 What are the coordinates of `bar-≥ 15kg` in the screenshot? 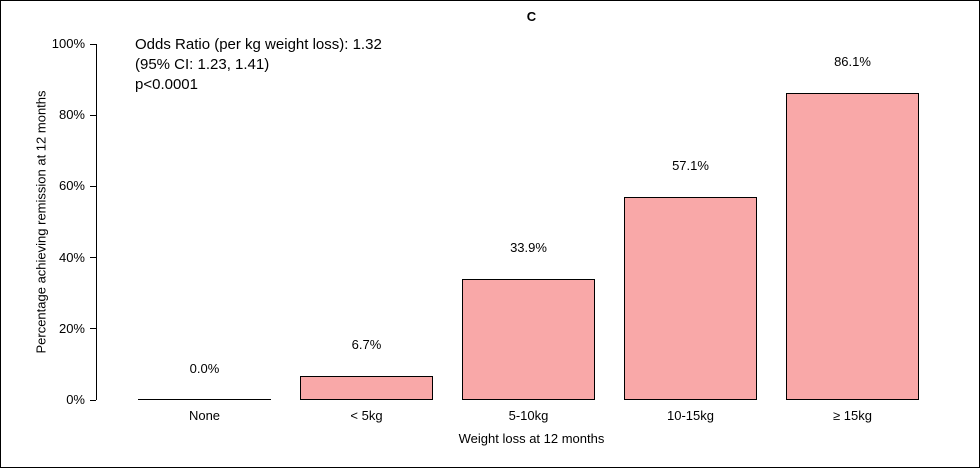 It's located at (852, 246).